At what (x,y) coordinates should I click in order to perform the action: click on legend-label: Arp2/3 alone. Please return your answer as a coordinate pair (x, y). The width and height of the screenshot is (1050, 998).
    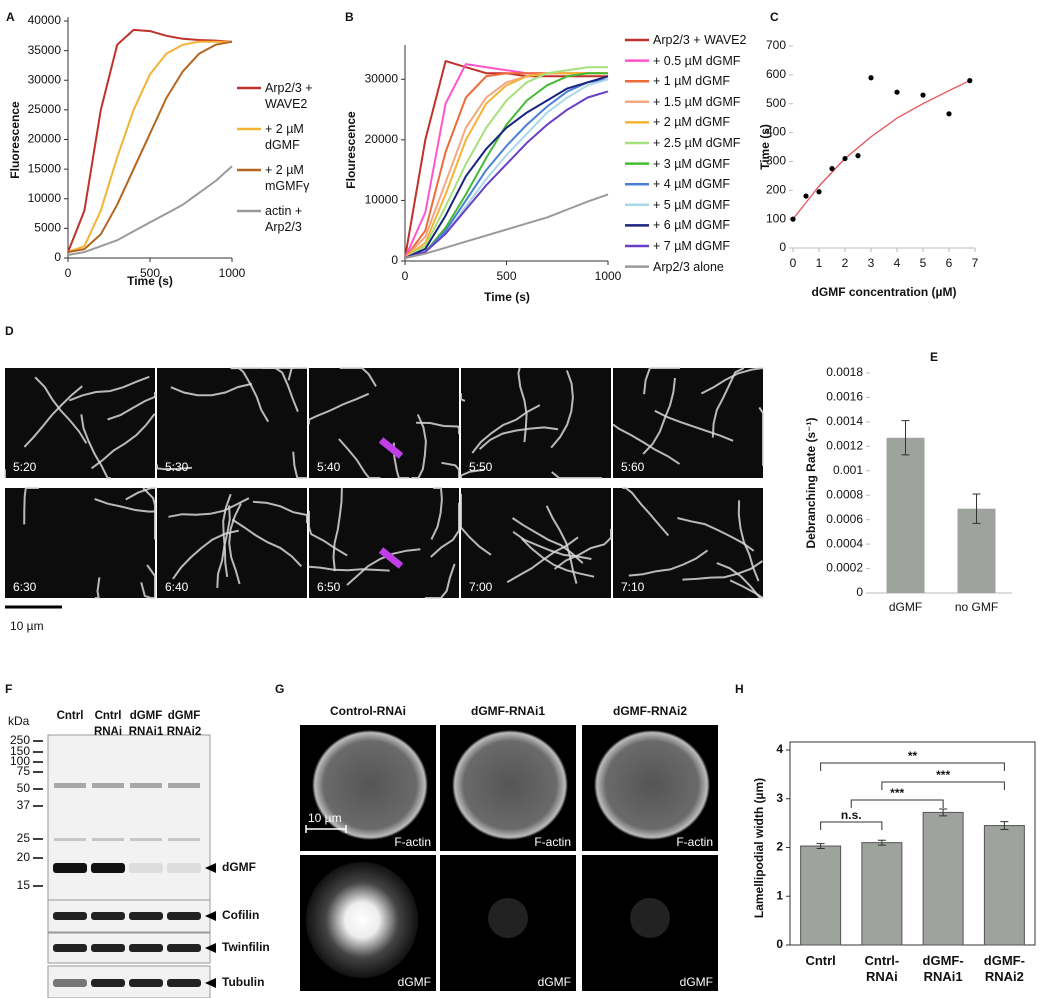
    Looking at the image, I should click on (688, 266).